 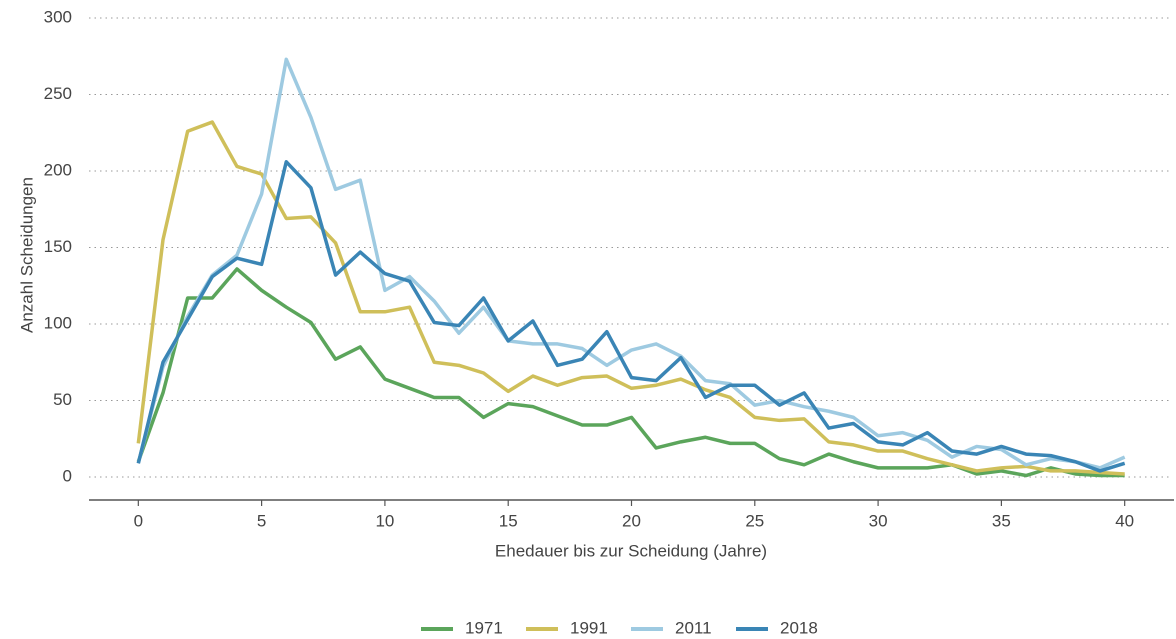 What do you see at coordinates (631, 550) in the screenshot?
I see `x-axis-title: Ehedauer bis zur Scheidung (Jahre)` at bounding box center [631, 550].